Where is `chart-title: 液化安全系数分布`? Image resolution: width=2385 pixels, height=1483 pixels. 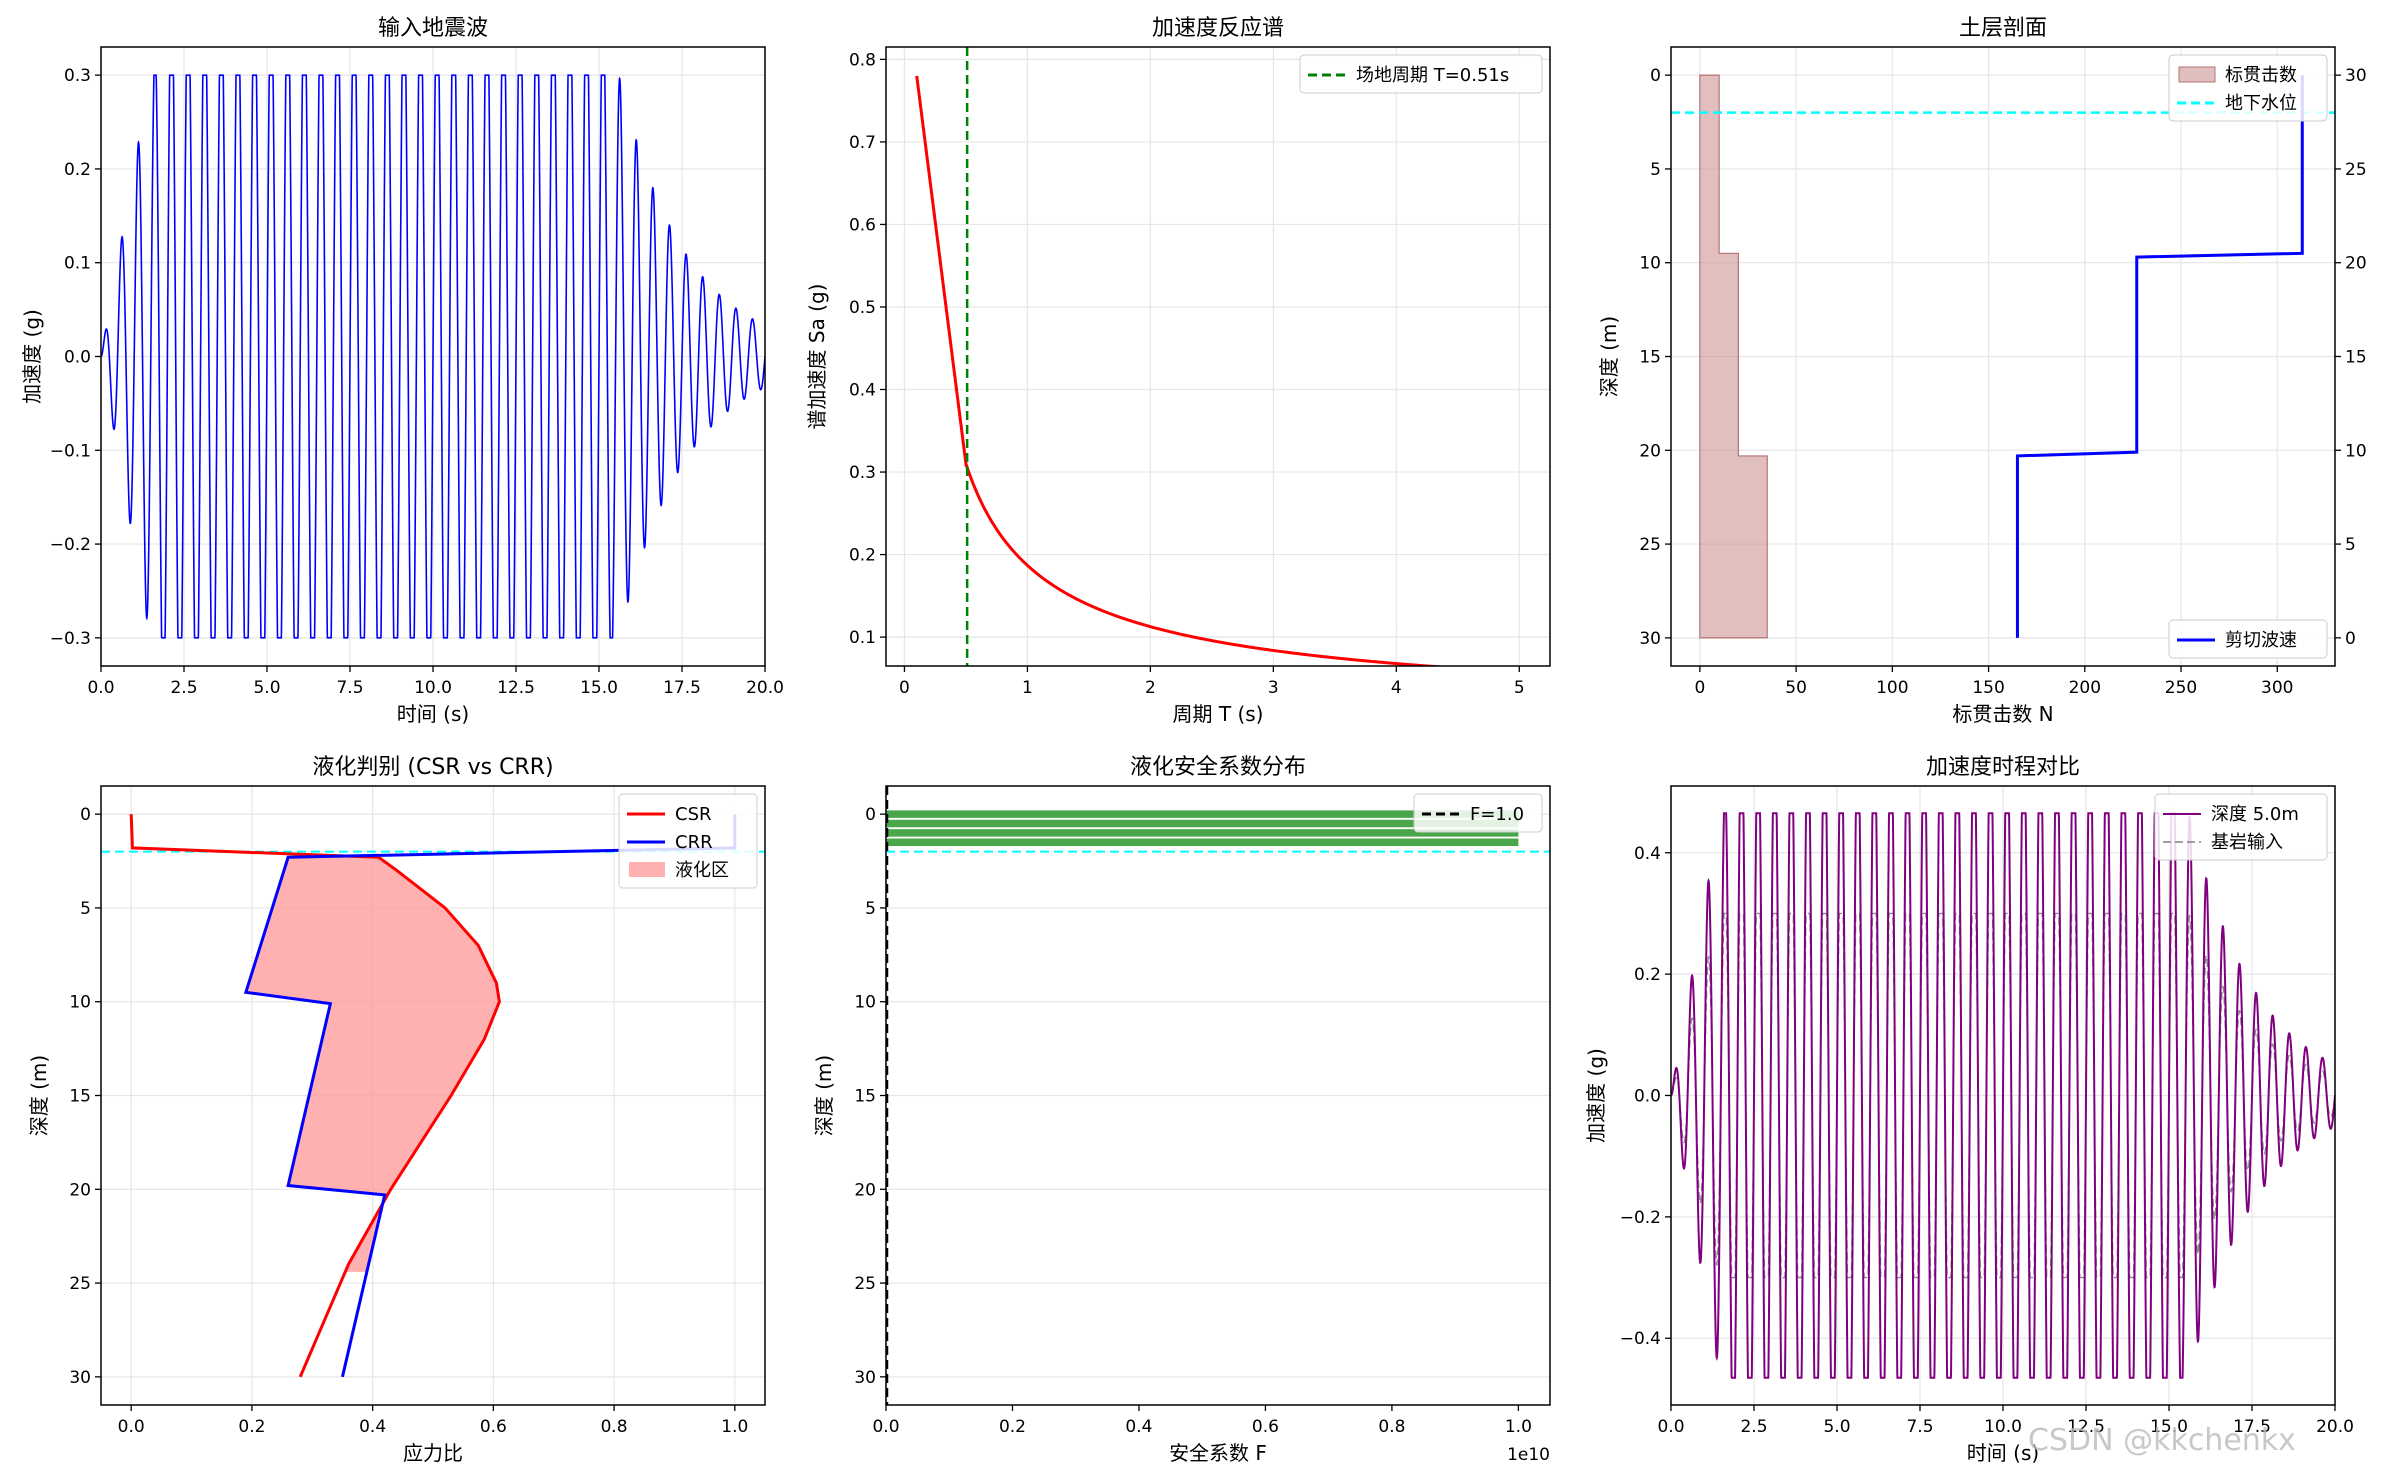 chart-title: 液化安全系数分布 is located at coordinates (1218, 767).